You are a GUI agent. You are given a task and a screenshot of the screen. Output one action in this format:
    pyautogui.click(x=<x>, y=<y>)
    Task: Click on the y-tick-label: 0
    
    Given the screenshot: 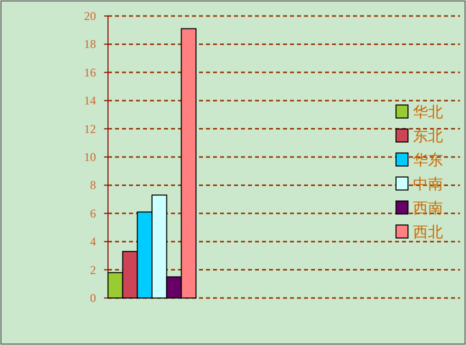 What is the action you would take?
    pyautogui.click(x=93, y=298)
    